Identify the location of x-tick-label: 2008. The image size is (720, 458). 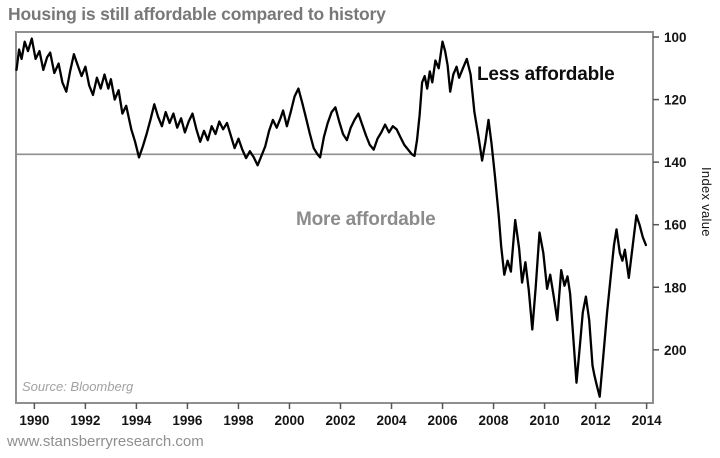
(494, 420).